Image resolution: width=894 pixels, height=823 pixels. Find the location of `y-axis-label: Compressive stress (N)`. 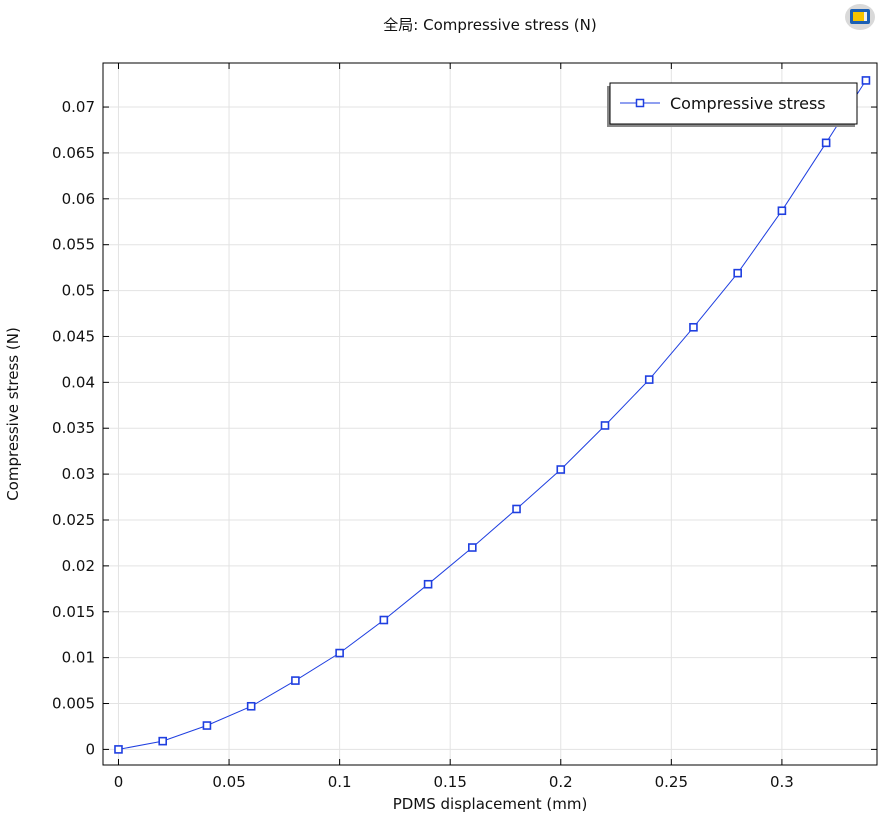

y-axis-label: Compressive stress (N) is located at coordinates (13, 414).